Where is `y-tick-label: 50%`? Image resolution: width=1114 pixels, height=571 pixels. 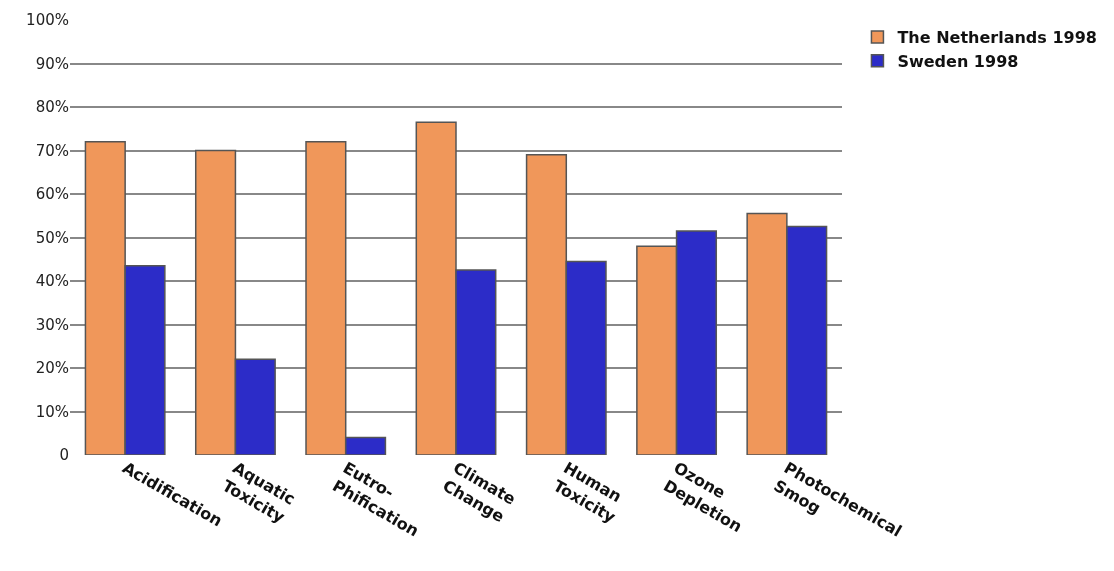
y-tick-label: 50% is located at coordinates (52, 237).